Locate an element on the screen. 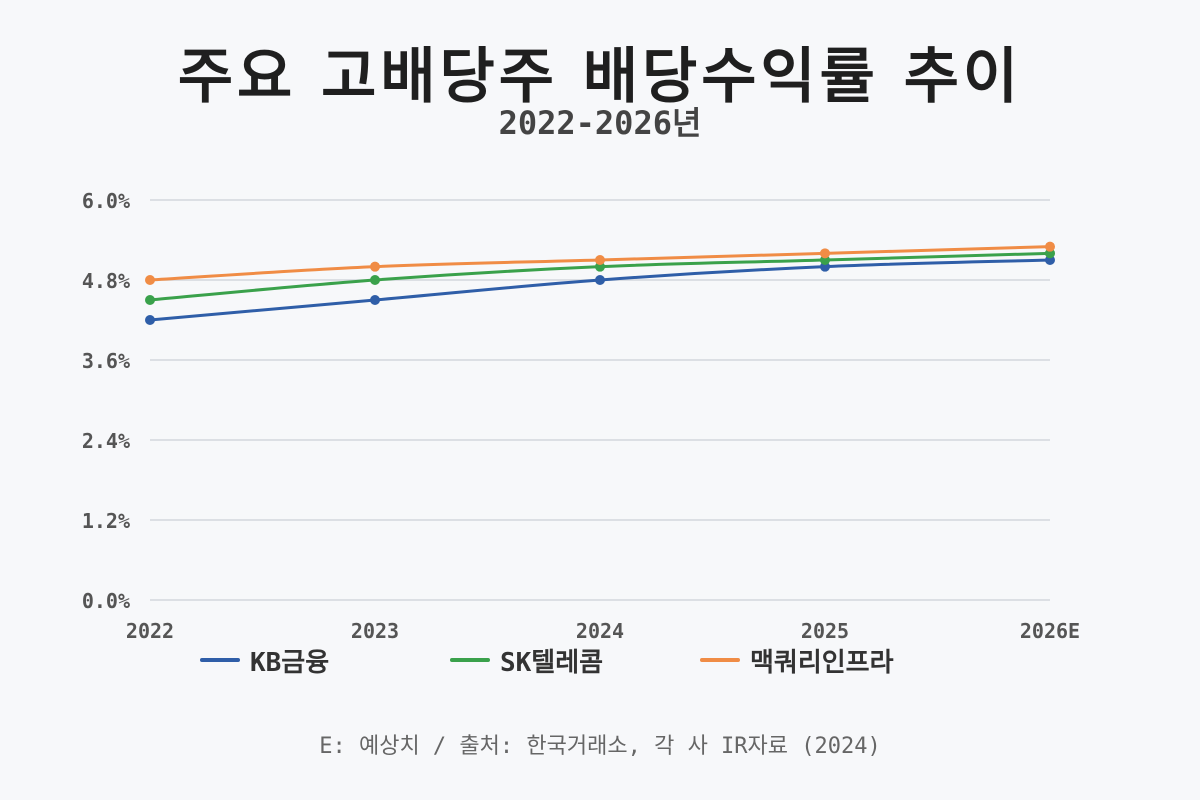 This screenshot has width=1200, height=800. legend-label: SK텔레콤 is located at coordinates (552, 662).